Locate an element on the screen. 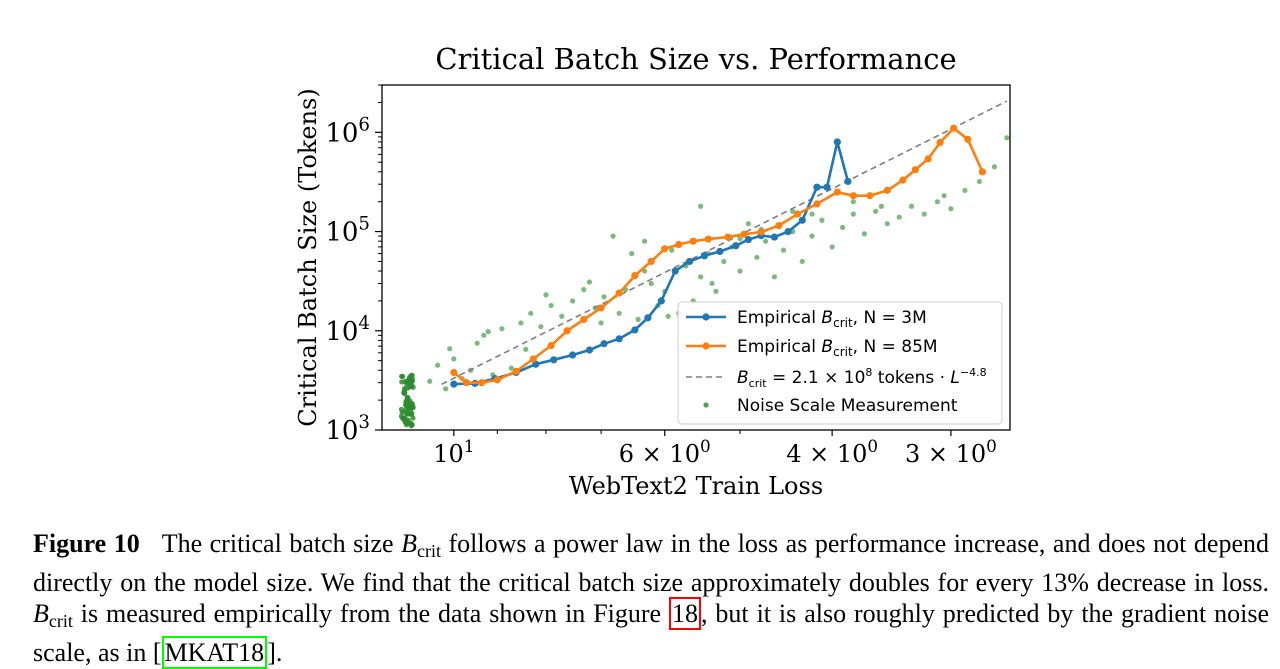  caption-bcrit-2: Bcrit is located at coordinates (53, 615).